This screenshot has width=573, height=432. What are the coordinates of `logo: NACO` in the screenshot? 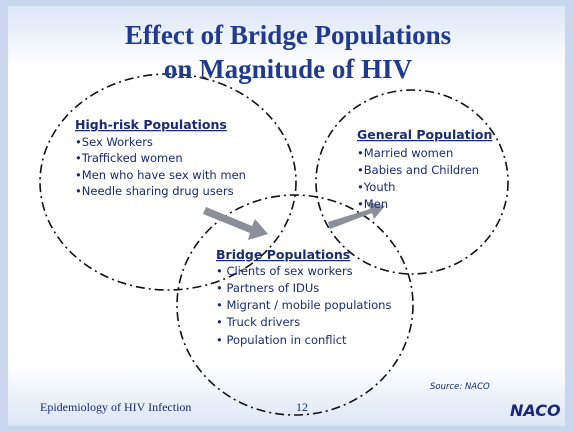 It's located at (535, 410).